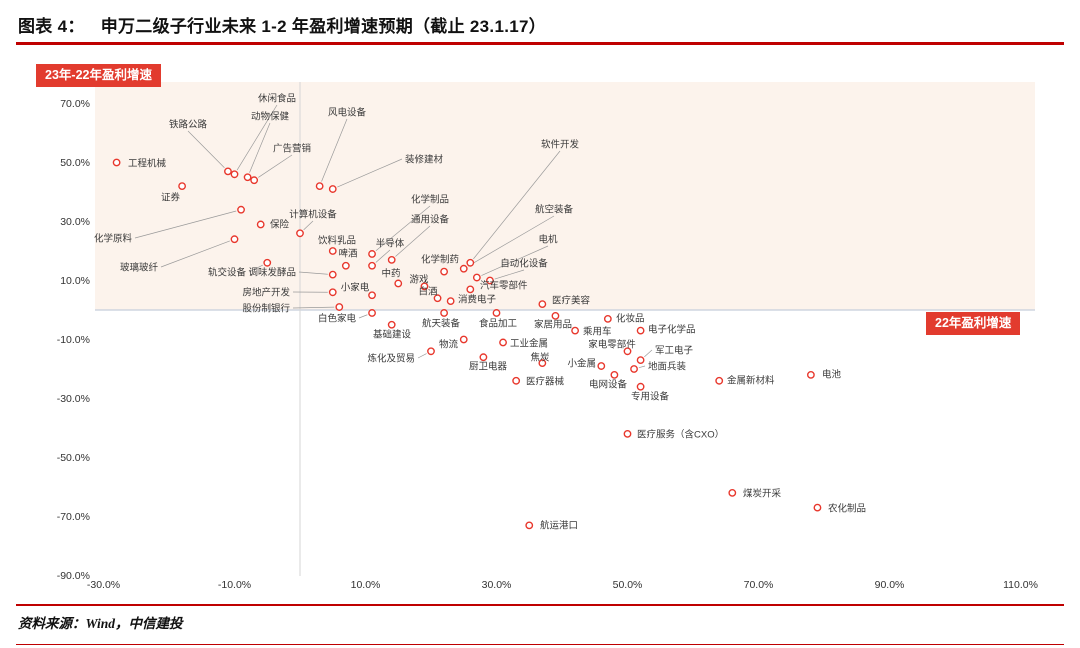 This screenshot has height=648, width=1080. What do you see at coordinates (612, 345) in the screenshot?
I see `point-label: 家电零部件` at bounding box center [612, 345].